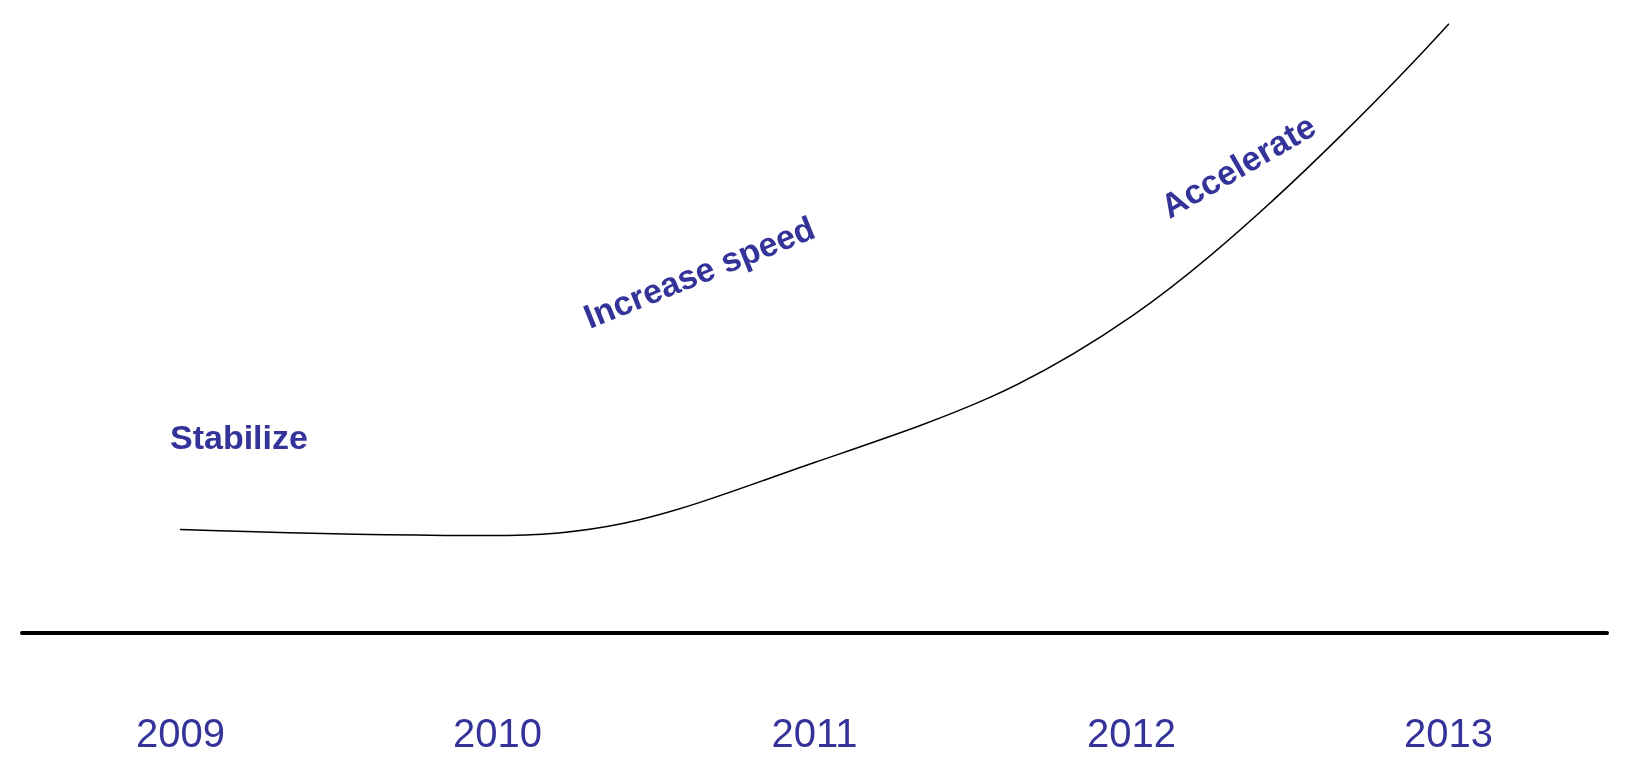 The width and height of the screenshot is (1627, 770). Describe the element at coordinates (497, 733) in the screenshot. I see `x-tick-label: 2010` at that location.